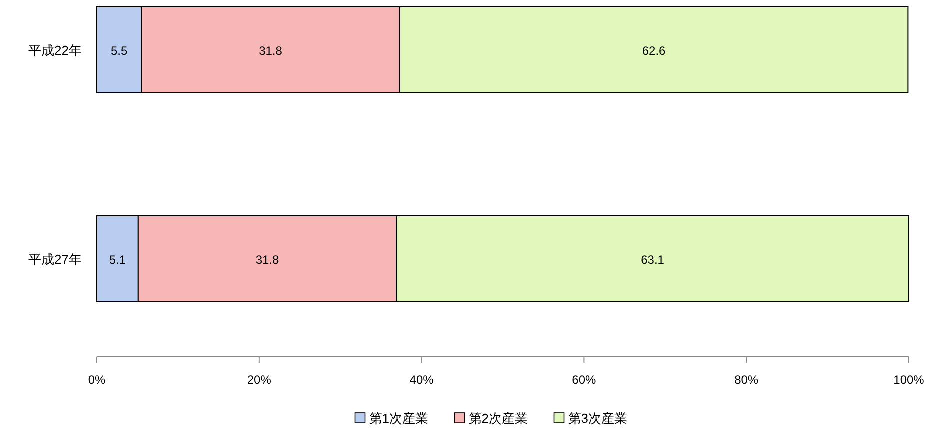 The width and height of the screenshot is (933, 437). What do you see at coordinates (422, 380) in the screenshot?
I see `x-tick-label: 40%` at bounding box center [422, 380].